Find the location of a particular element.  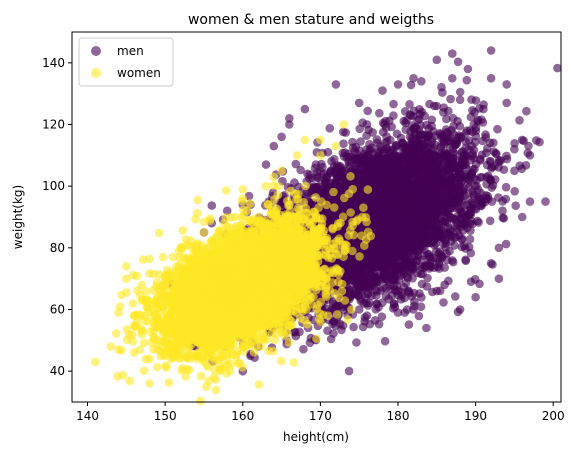

chart-title: women & men stature and weigths is located at coordinates (311, 20).